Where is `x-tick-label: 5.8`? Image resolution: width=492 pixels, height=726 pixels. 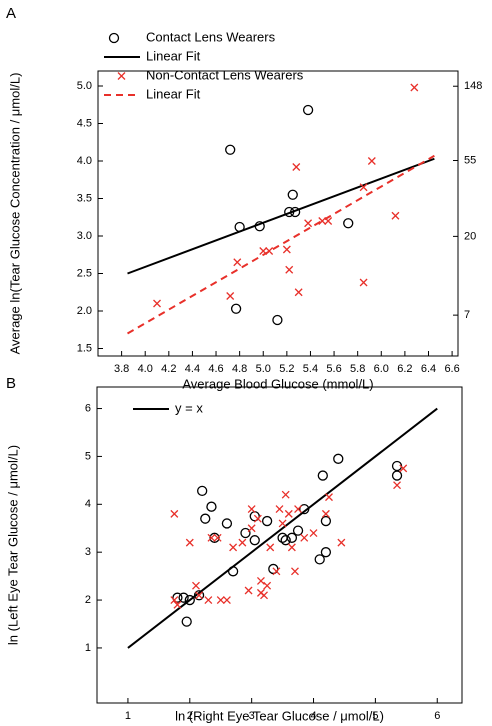
x-tick-label: 5.8 is located at coordinates (357, 369).